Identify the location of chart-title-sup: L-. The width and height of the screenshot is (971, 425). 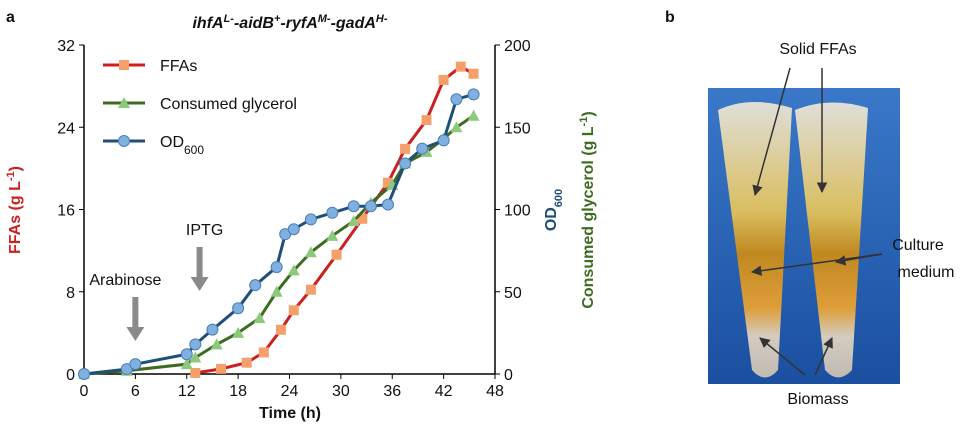
(229, 19).